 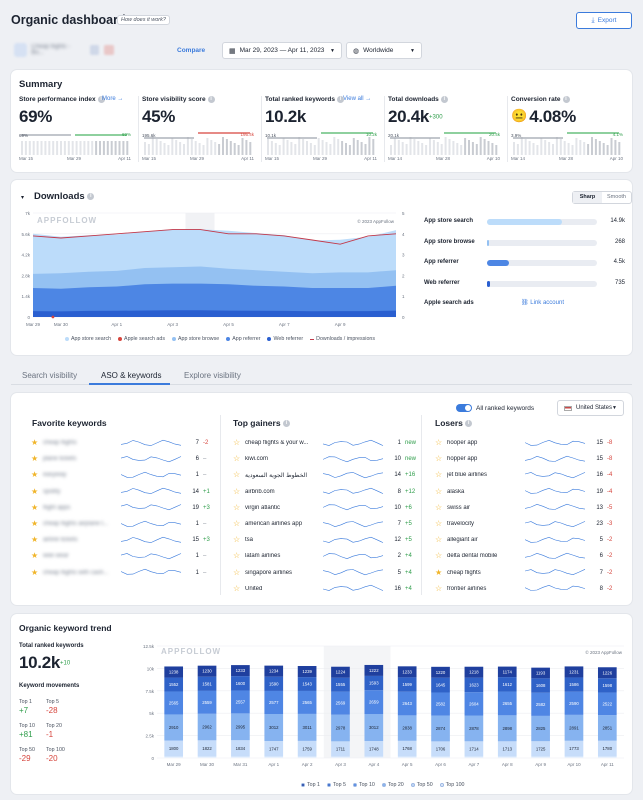 What do you see at coordinates (322, 573) in the screenshot?
I see `keyword-row: ☆ singapore airlines 5 +4` at bounding box center [322, 573].